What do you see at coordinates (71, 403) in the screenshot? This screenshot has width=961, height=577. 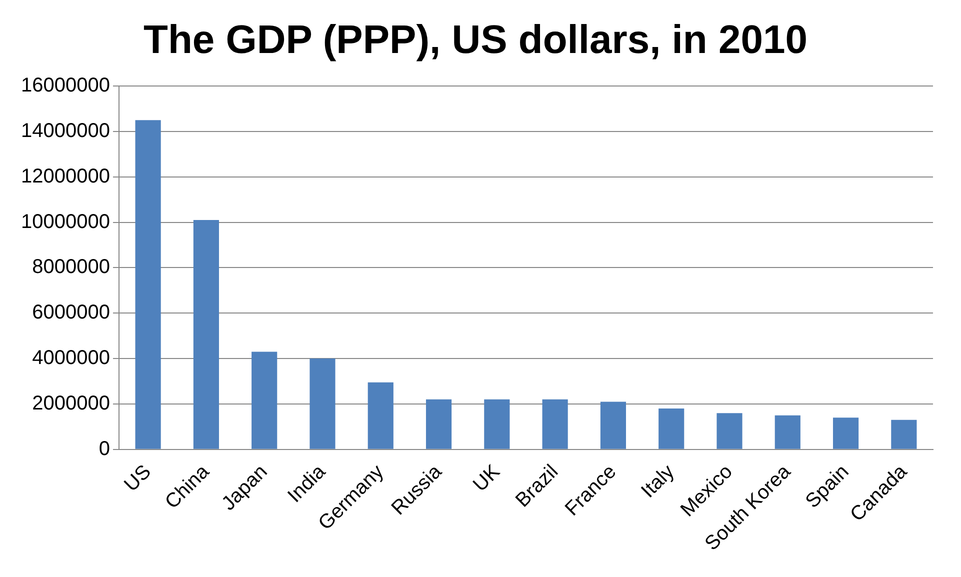 I see `y-tick-label: 2000000` at bounding box center [71, 403].